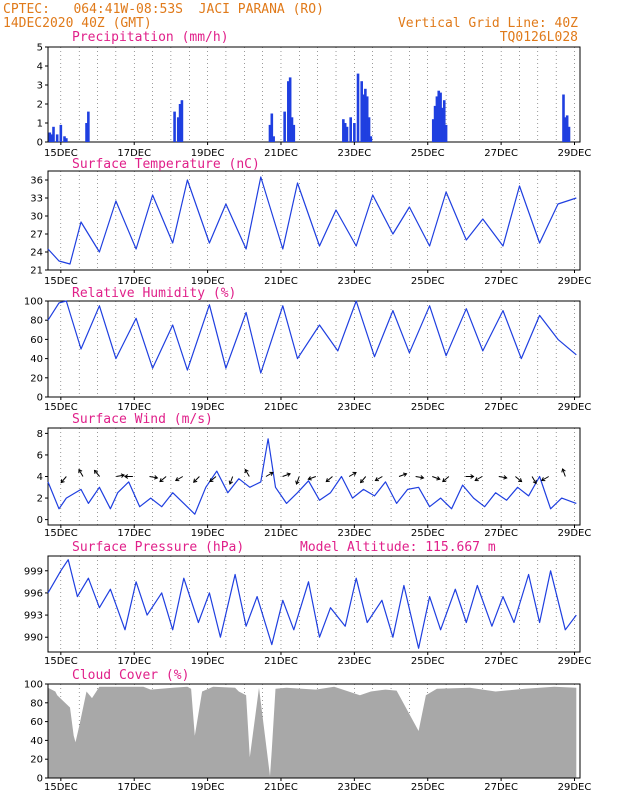 The image size is (618, 800). Describe the element at coordinates (77, 23) in the screenshot. I see `run-time-label: 14DEC2020 40Z (GMT)` at that location.